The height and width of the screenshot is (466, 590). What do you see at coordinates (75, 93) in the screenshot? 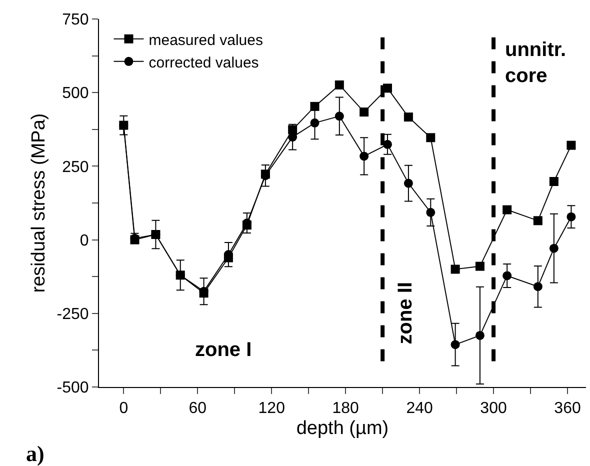
I see `y-tick-label: 500` at bounding box center [75, 93].